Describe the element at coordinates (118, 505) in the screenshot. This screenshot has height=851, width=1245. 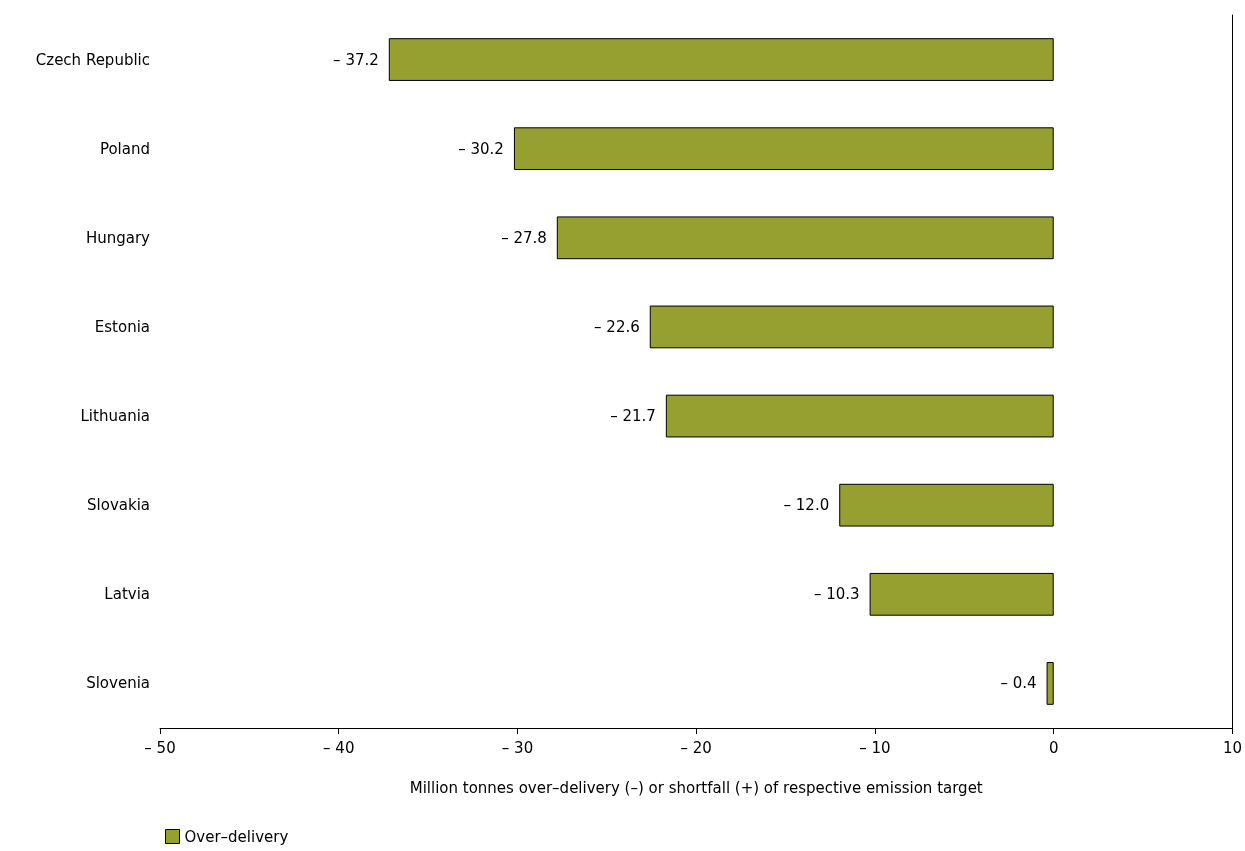
I see `y-tick-label: Slovakia` at that location.